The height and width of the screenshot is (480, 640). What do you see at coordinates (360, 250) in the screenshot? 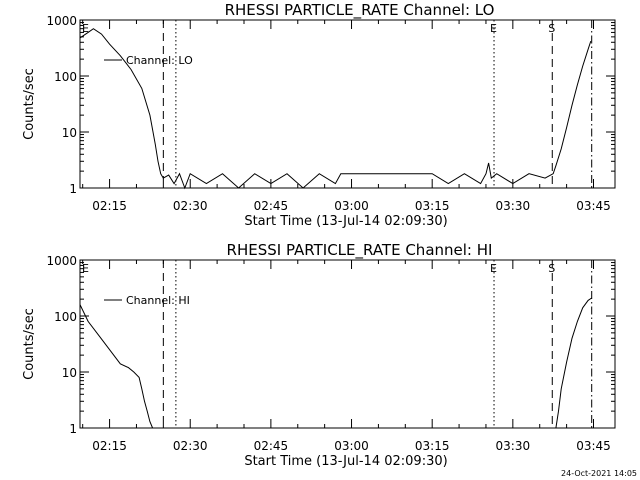
I see `chart-title: RHESSI PARTICLE_RATE Channel: HI` at bounding box center [360, 250].